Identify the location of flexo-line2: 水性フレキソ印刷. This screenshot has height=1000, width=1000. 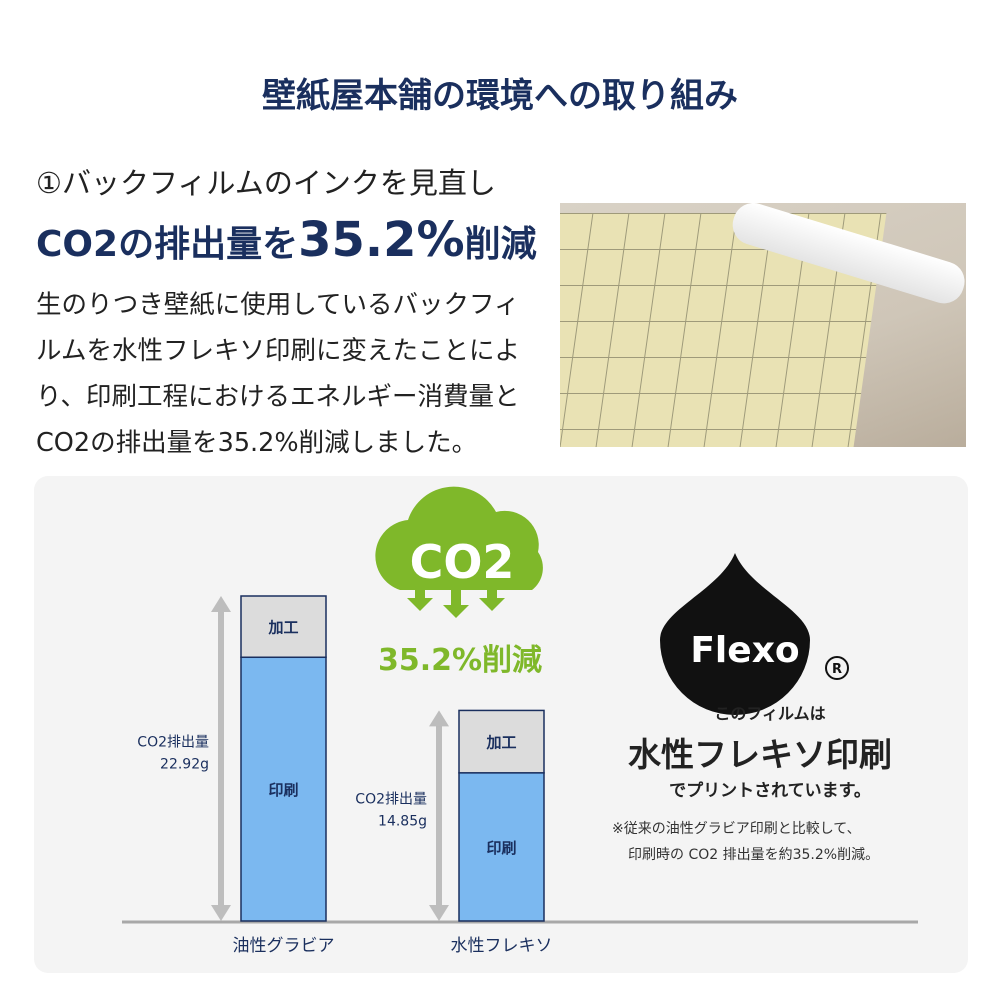
(760, 754).